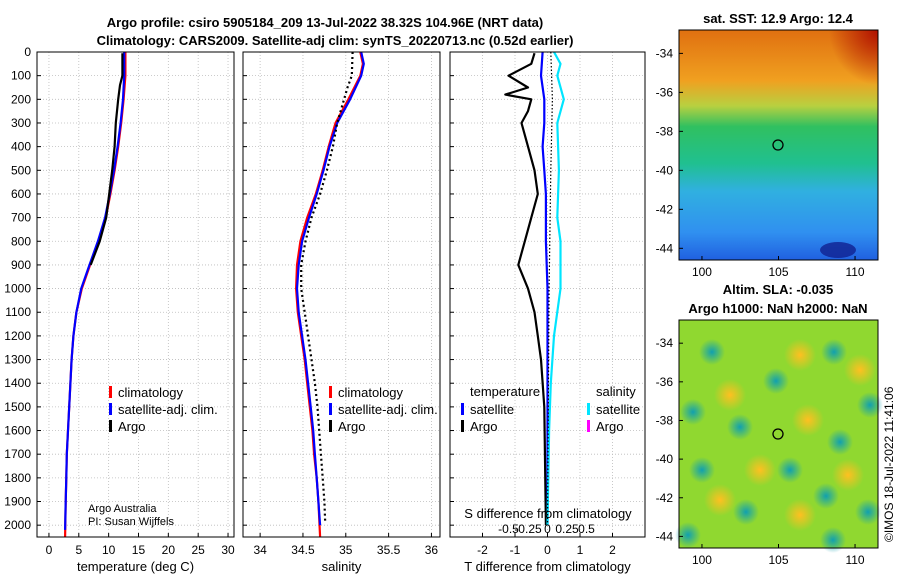  What do you see at coordinates (49, 550) in the screenshot?
I see `x-tick-label: 0` at bounding box center [49, 550].